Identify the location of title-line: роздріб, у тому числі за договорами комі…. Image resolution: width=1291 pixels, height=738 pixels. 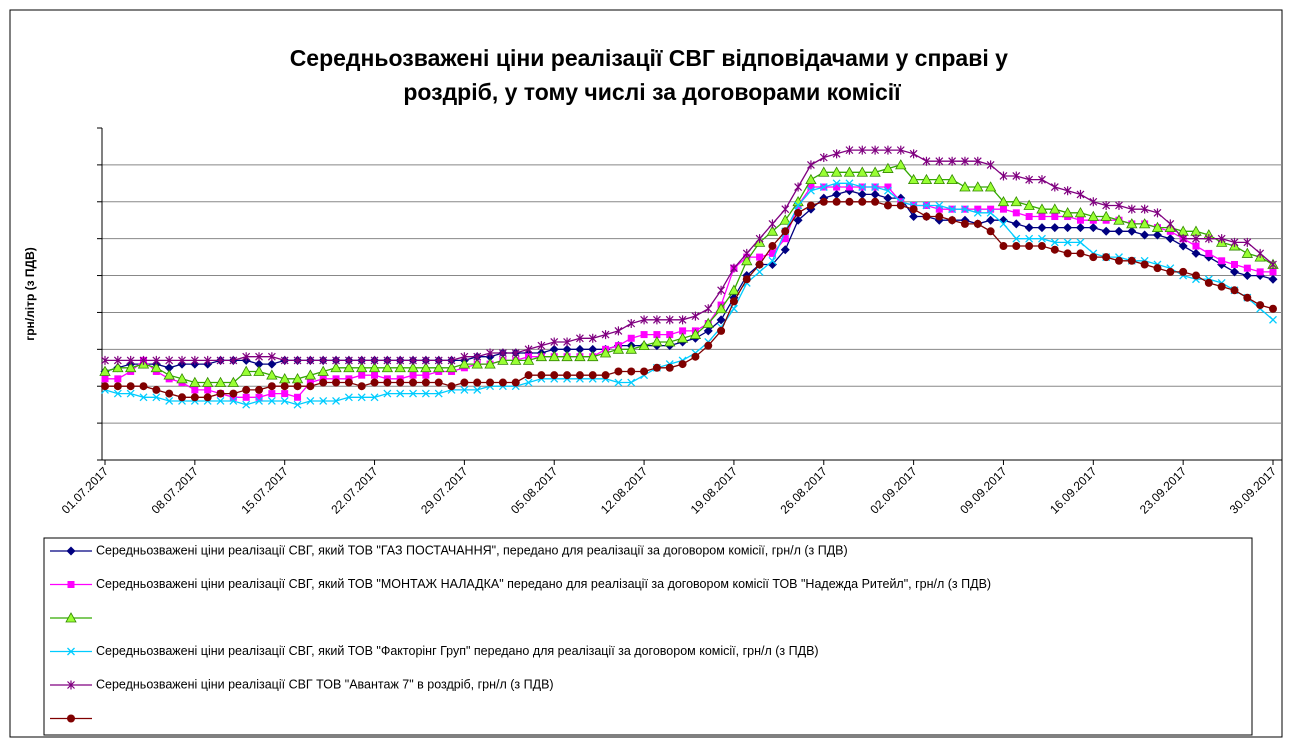
(652, 92).